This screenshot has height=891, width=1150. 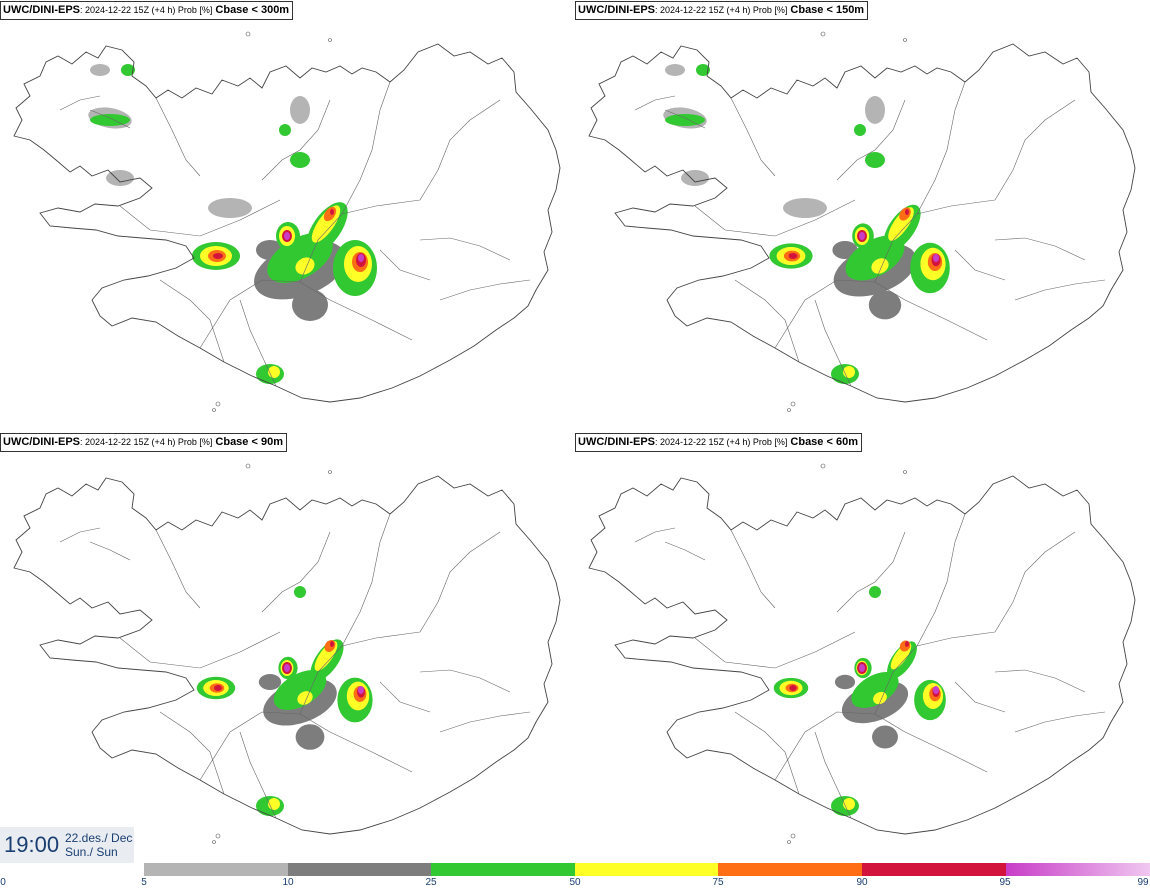 I want to click on panel-variable: Cbase < 60m, so click(x=824, y=442).